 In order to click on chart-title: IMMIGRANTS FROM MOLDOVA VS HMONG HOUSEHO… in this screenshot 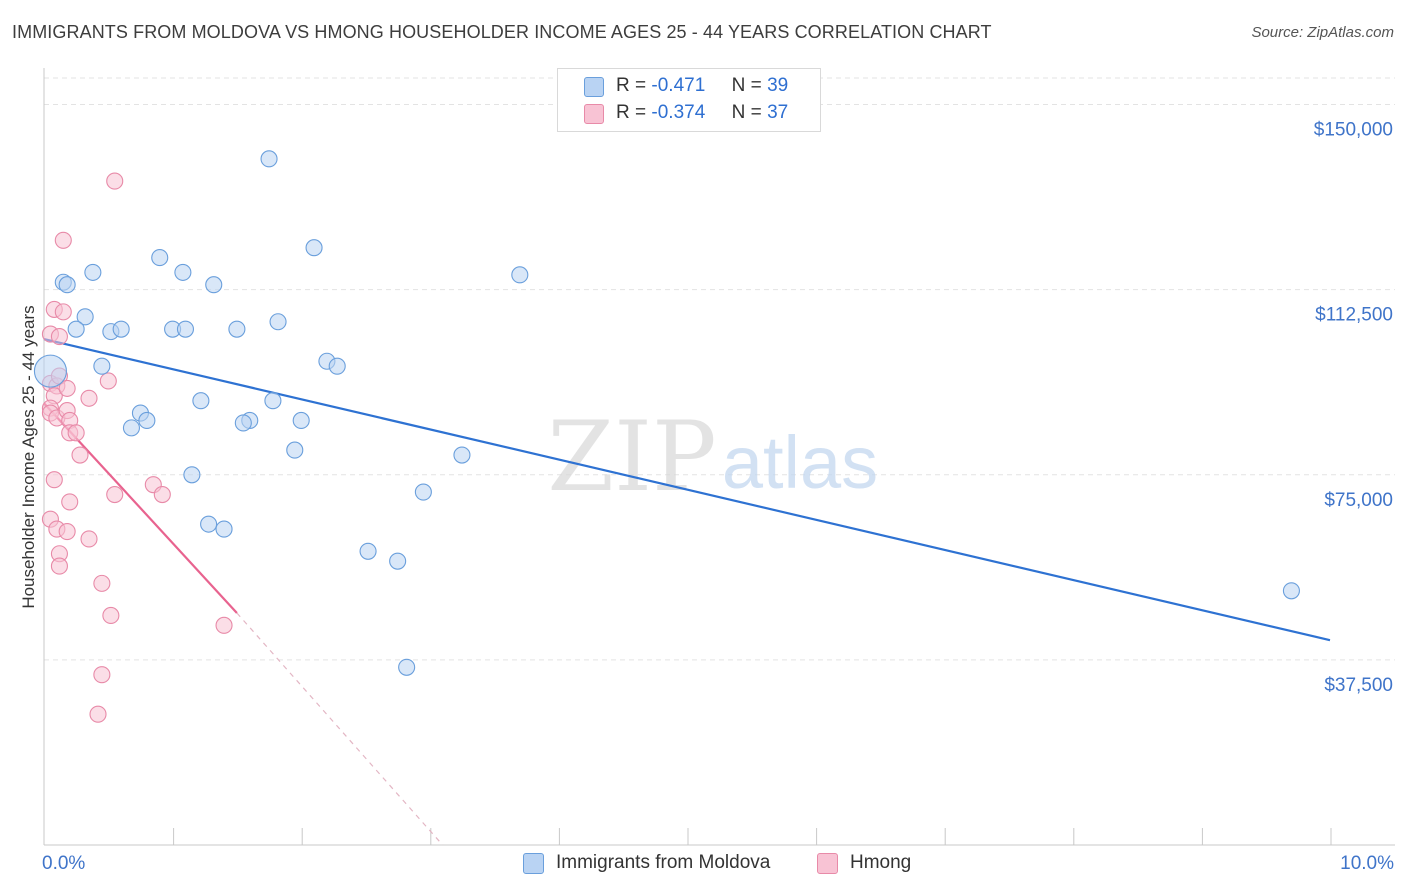, I will do `click(502, 32)`.